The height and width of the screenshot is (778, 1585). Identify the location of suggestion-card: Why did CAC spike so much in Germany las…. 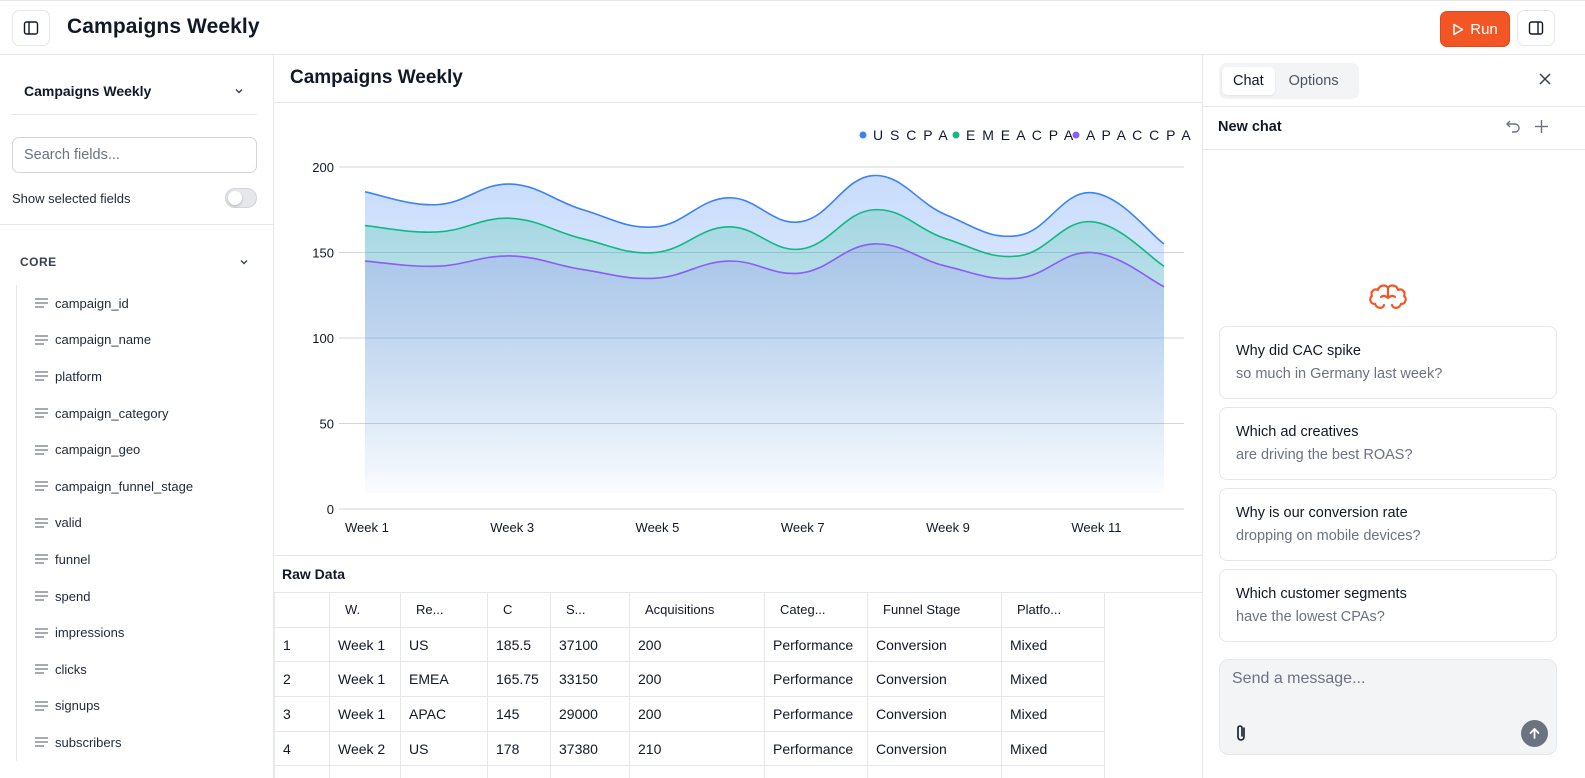
(1388, 362).